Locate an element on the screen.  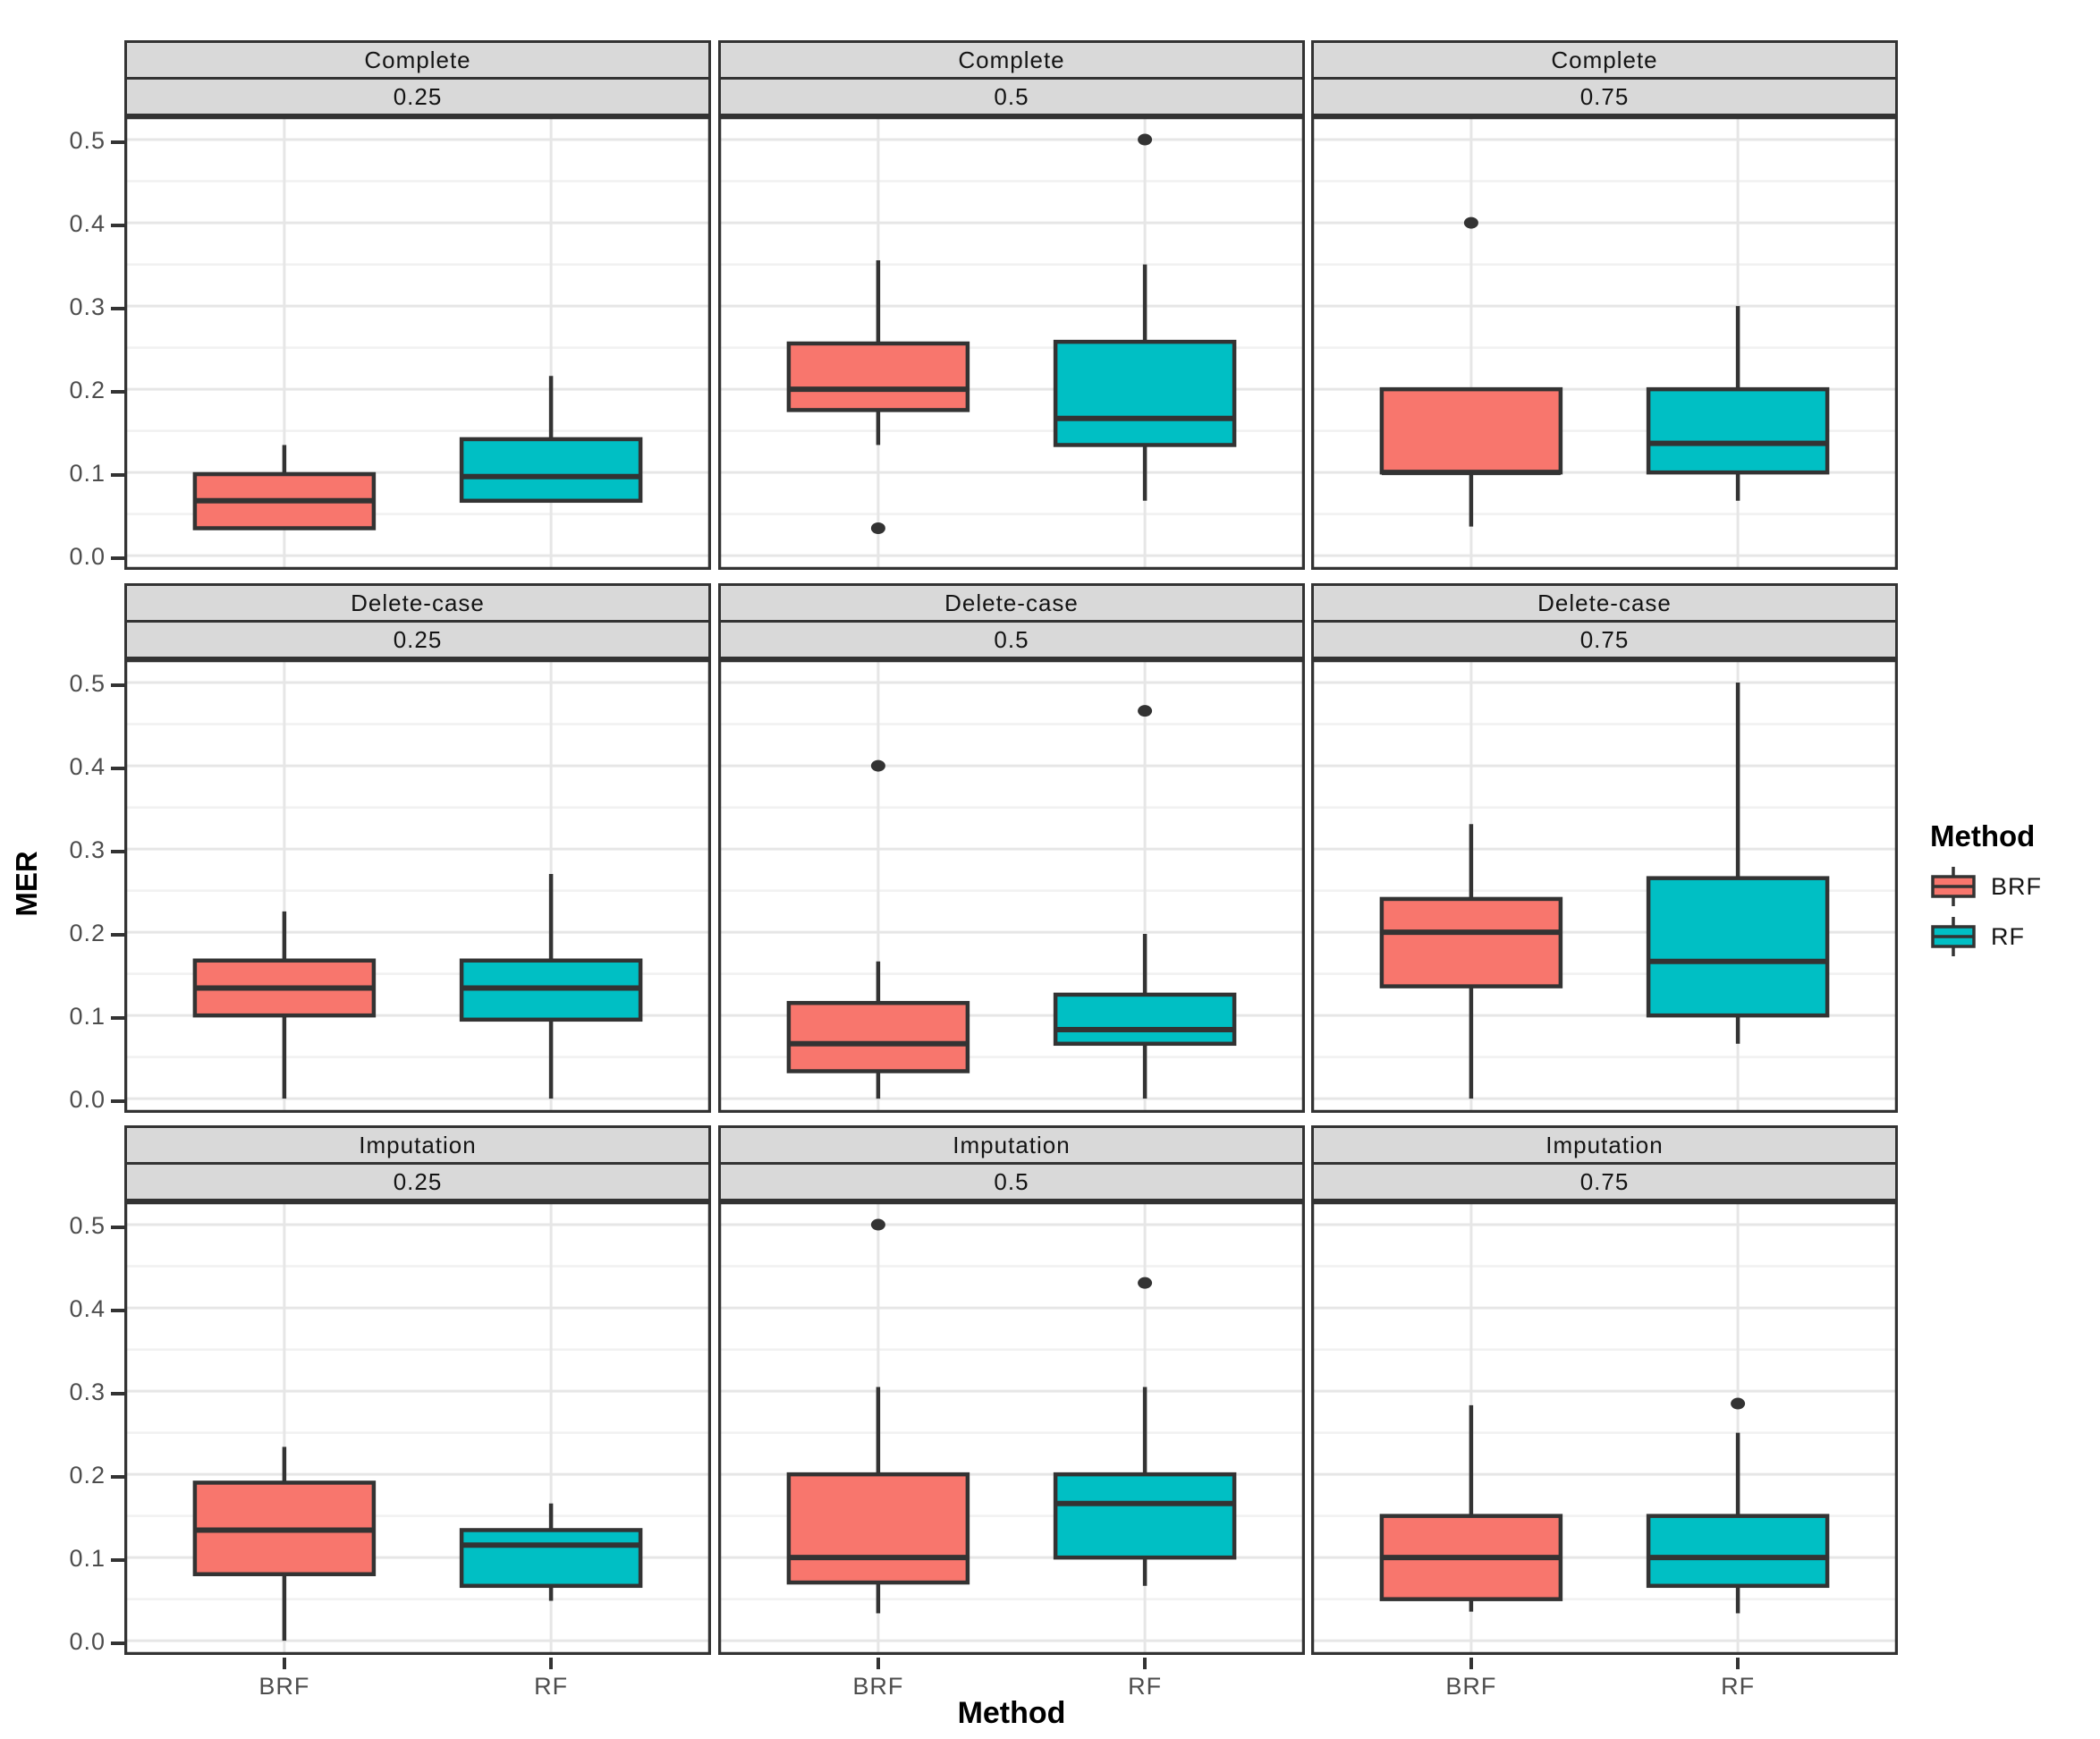
facet-panel-imputation-0.75: Imputation 0.75 is located at coordinates (1604, 1392).